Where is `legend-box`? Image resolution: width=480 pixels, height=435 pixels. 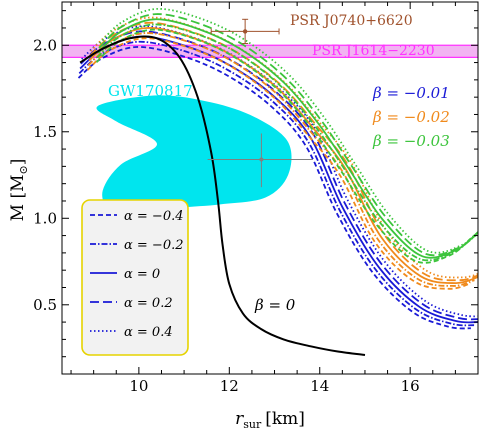 legend-box is located at coordinates (135, 277).